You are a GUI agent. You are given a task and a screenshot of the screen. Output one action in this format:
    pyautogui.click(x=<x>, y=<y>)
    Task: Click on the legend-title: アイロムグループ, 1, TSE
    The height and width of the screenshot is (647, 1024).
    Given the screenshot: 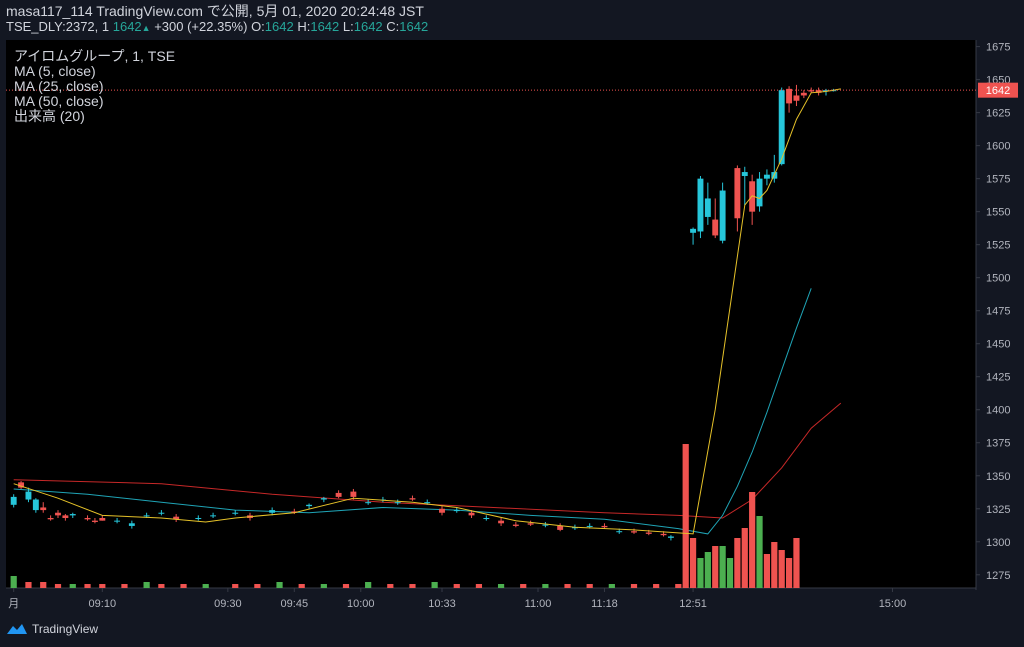 What is the action you would take?
    pyautogui.click(x=95, y=56)
    